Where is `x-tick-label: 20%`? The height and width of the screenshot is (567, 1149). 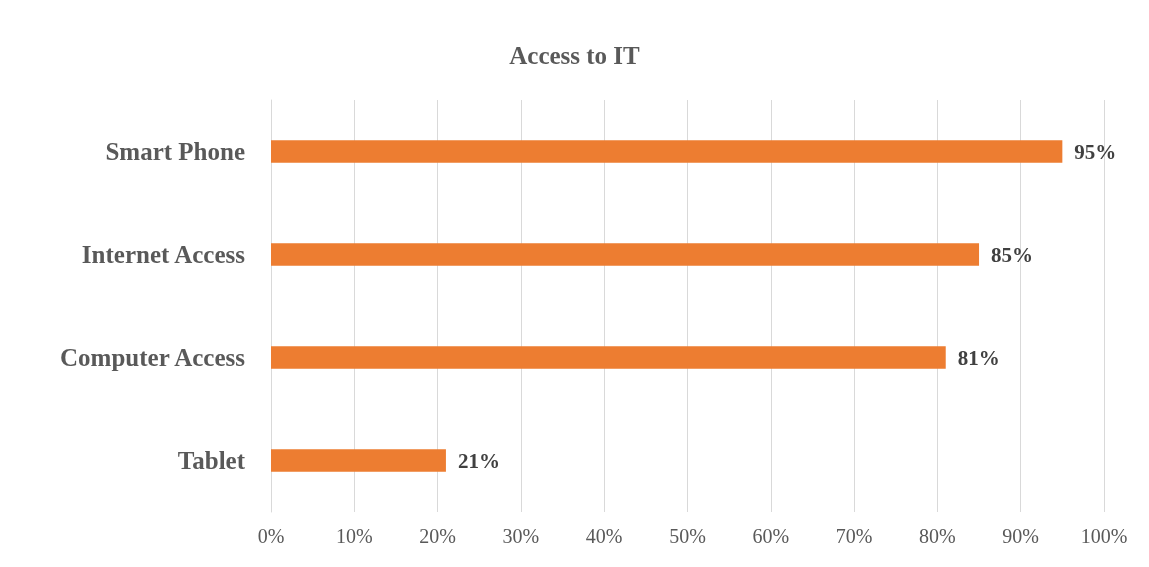 x-tick-label: 20% is located at coordinates (437, 536).